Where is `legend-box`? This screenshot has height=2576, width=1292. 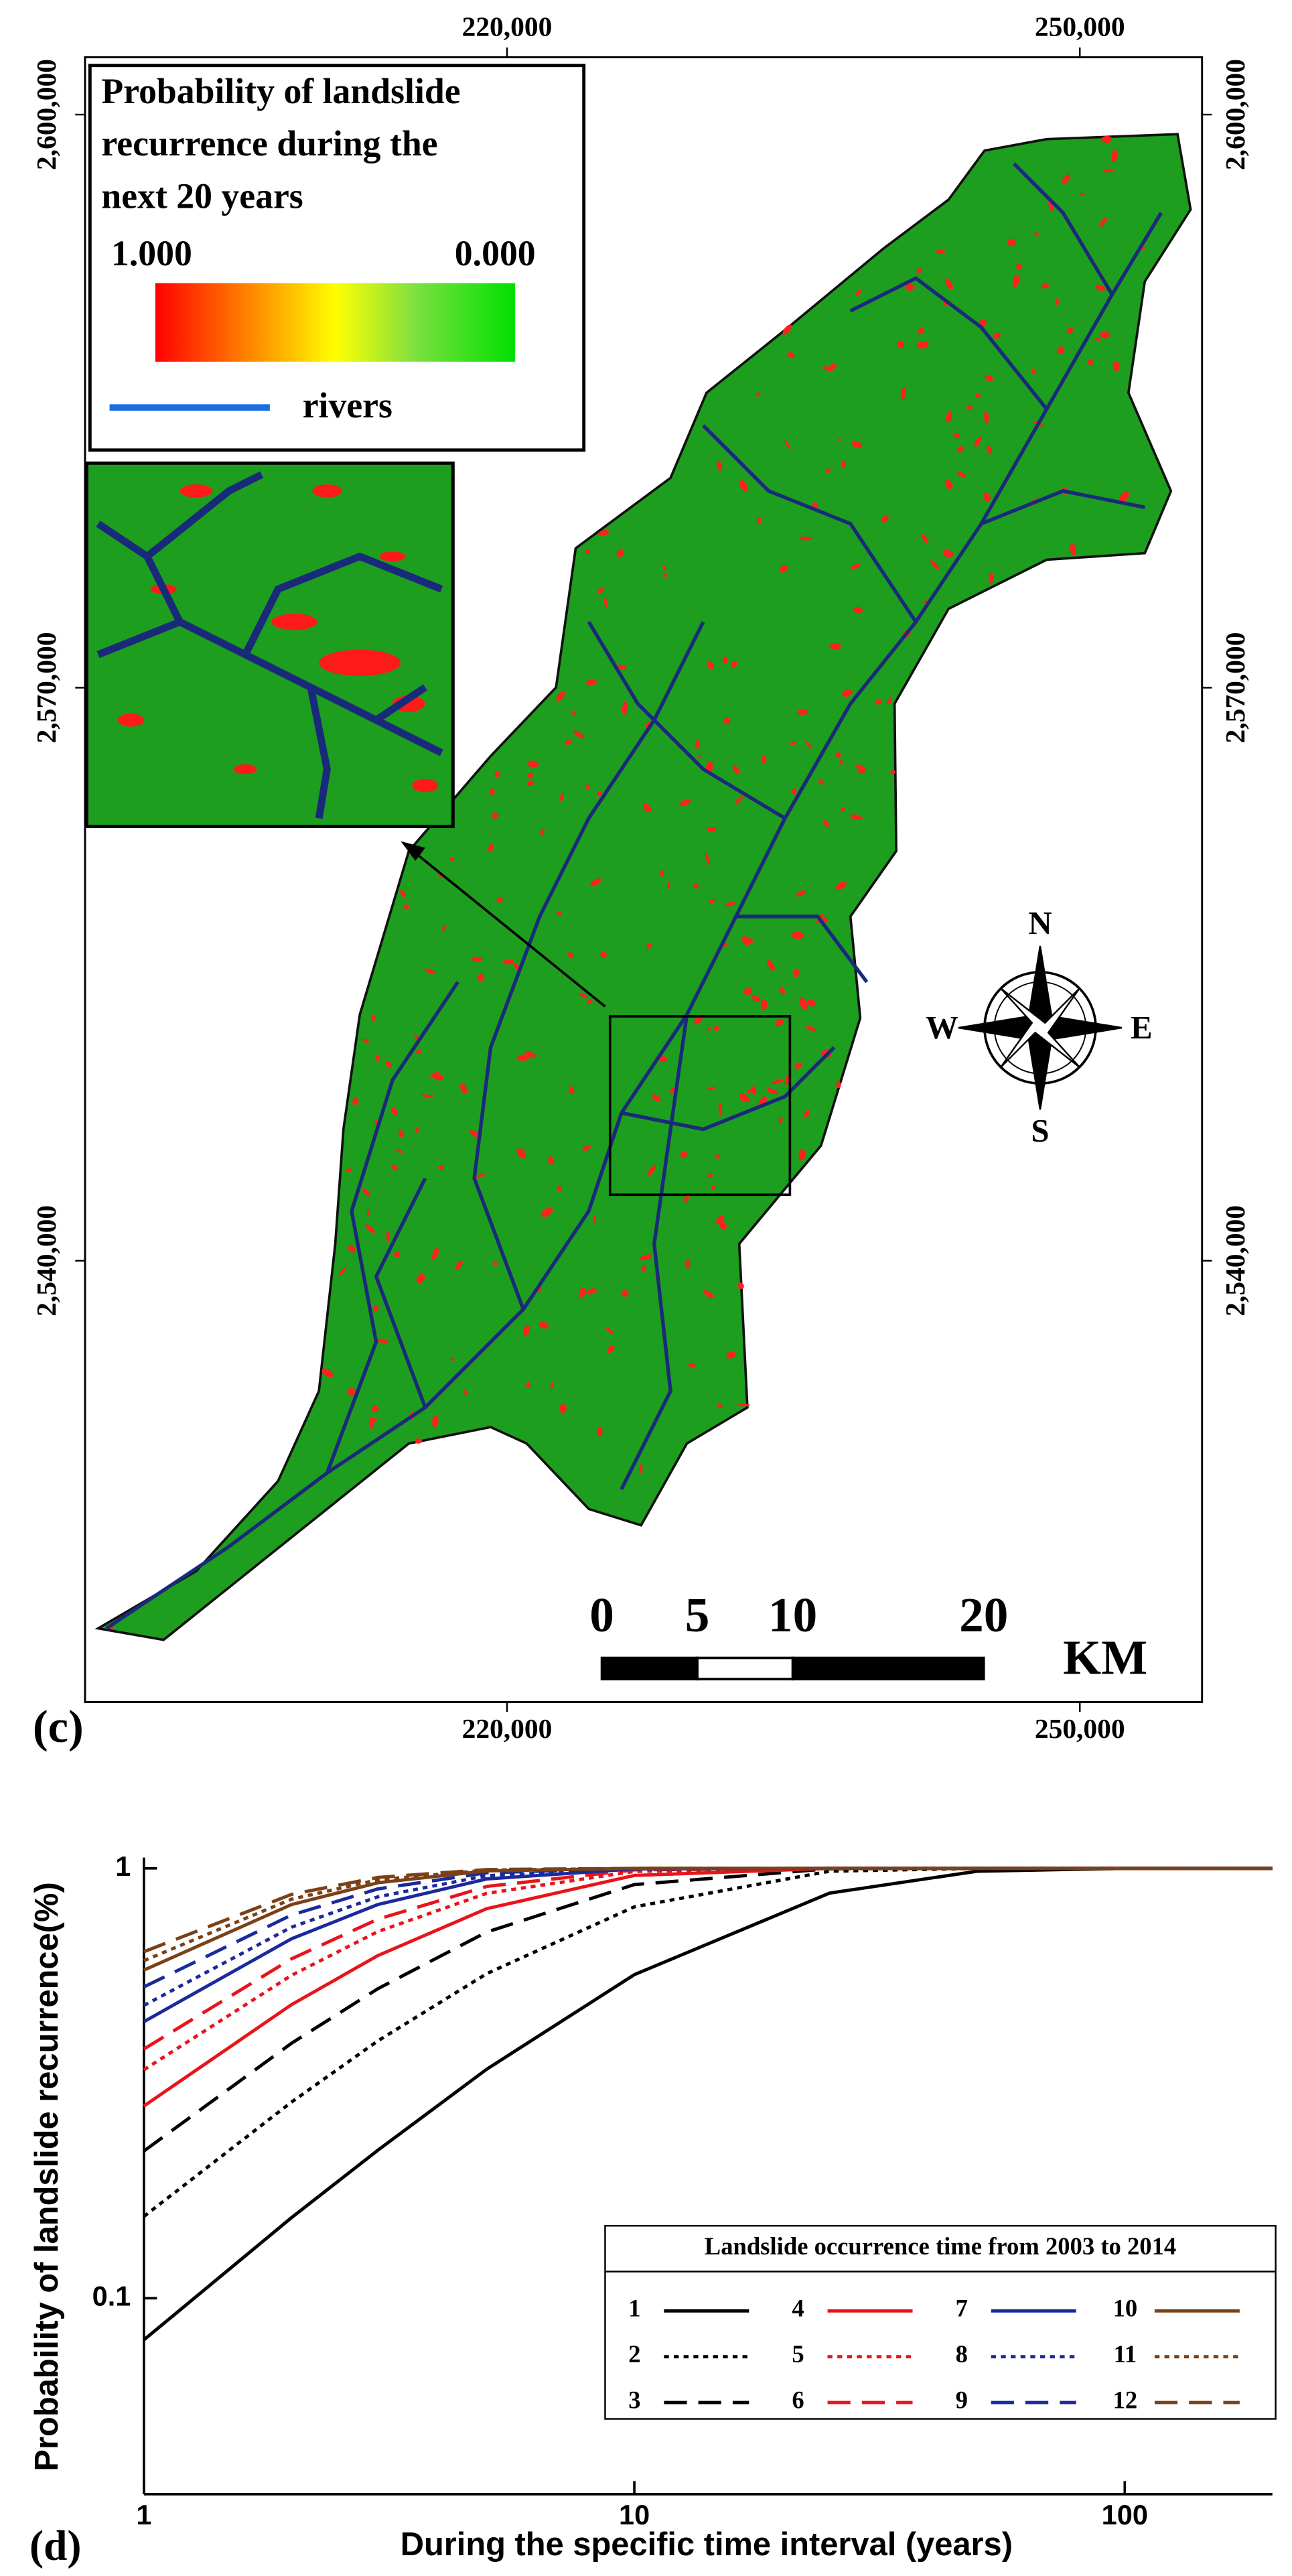 legend-box is located at coordinates (337, 258).